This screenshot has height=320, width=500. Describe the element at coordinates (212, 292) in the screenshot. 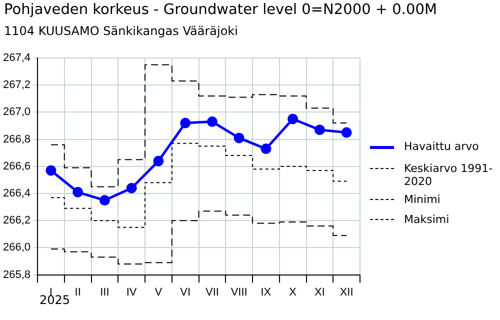

I see `x-tick-label: VII` at that location.